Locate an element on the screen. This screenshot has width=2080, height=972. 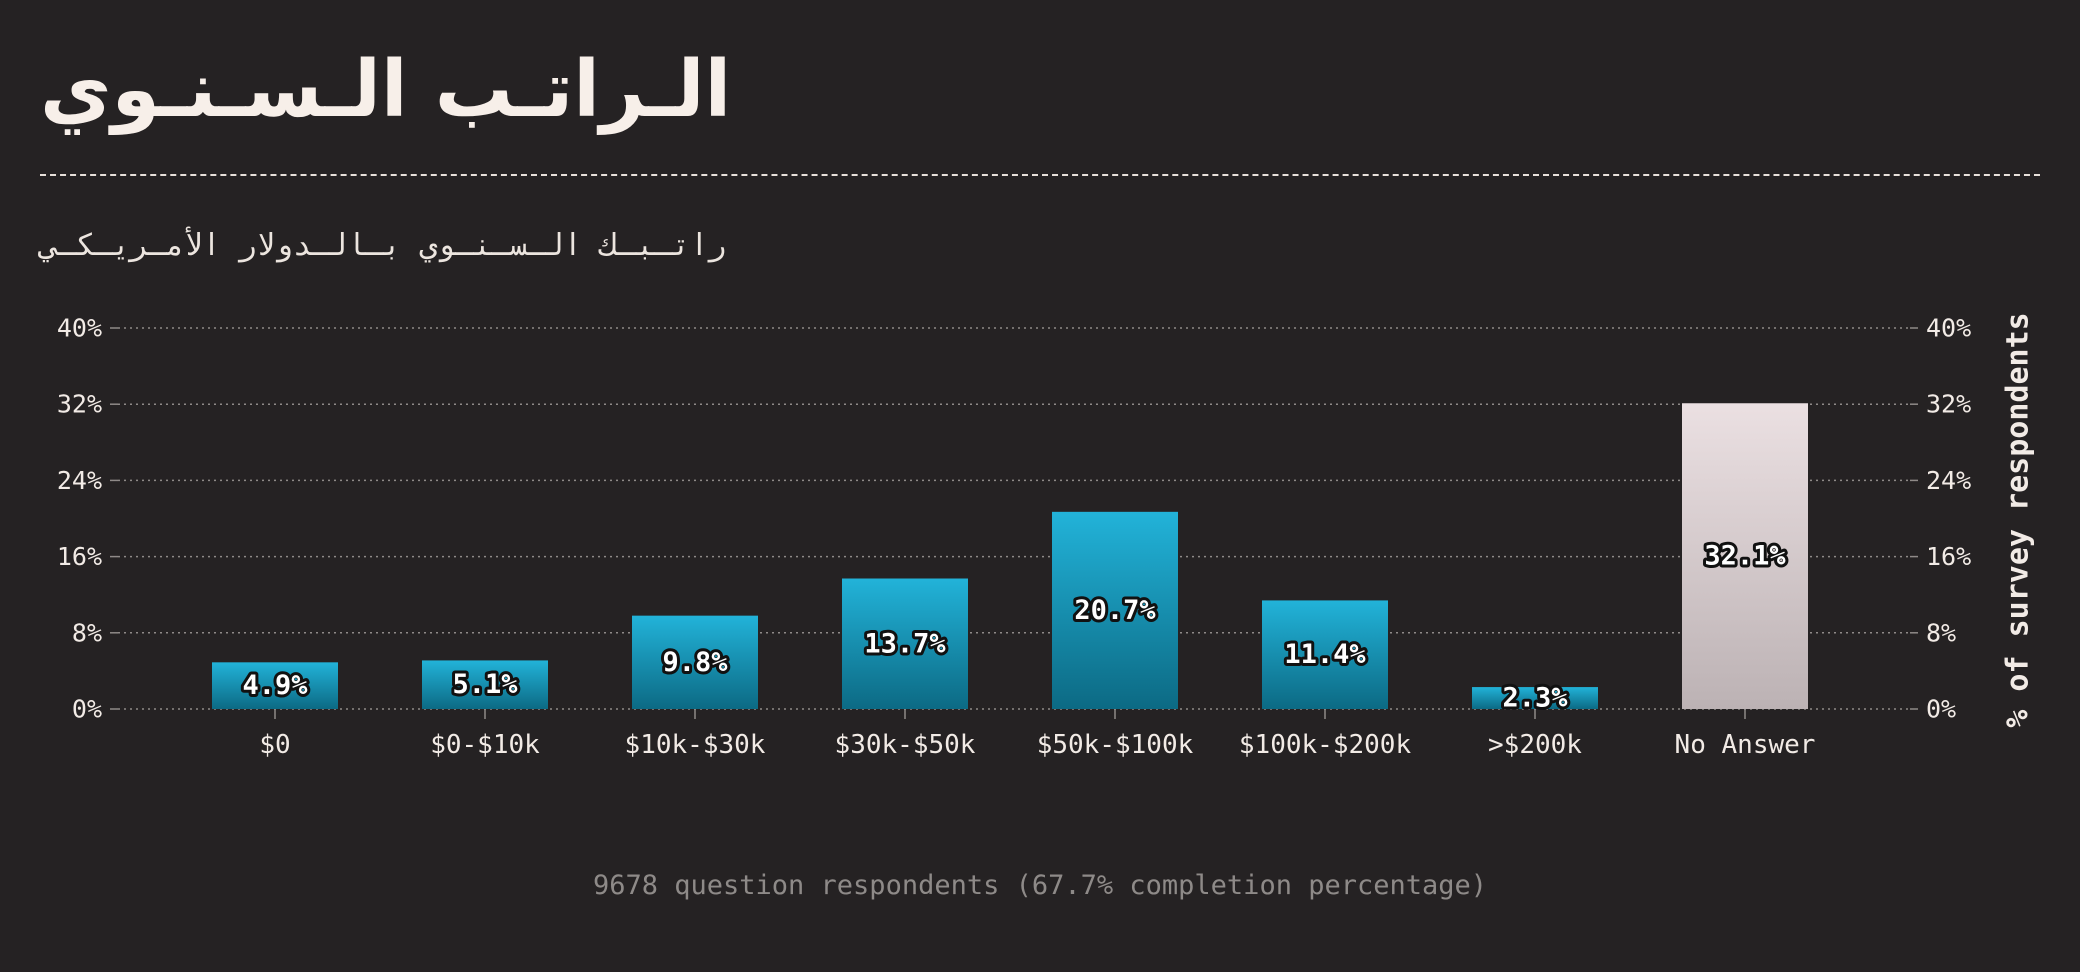
bar-value-label: 2.3% is located at coordinates (1535, 698).